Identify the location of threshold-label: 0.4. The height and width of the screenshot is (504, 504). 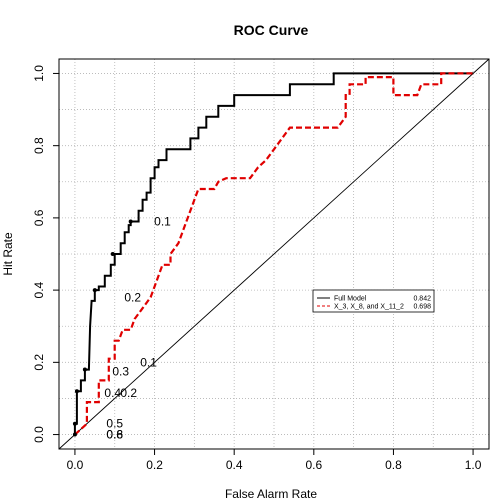
(112, 393).